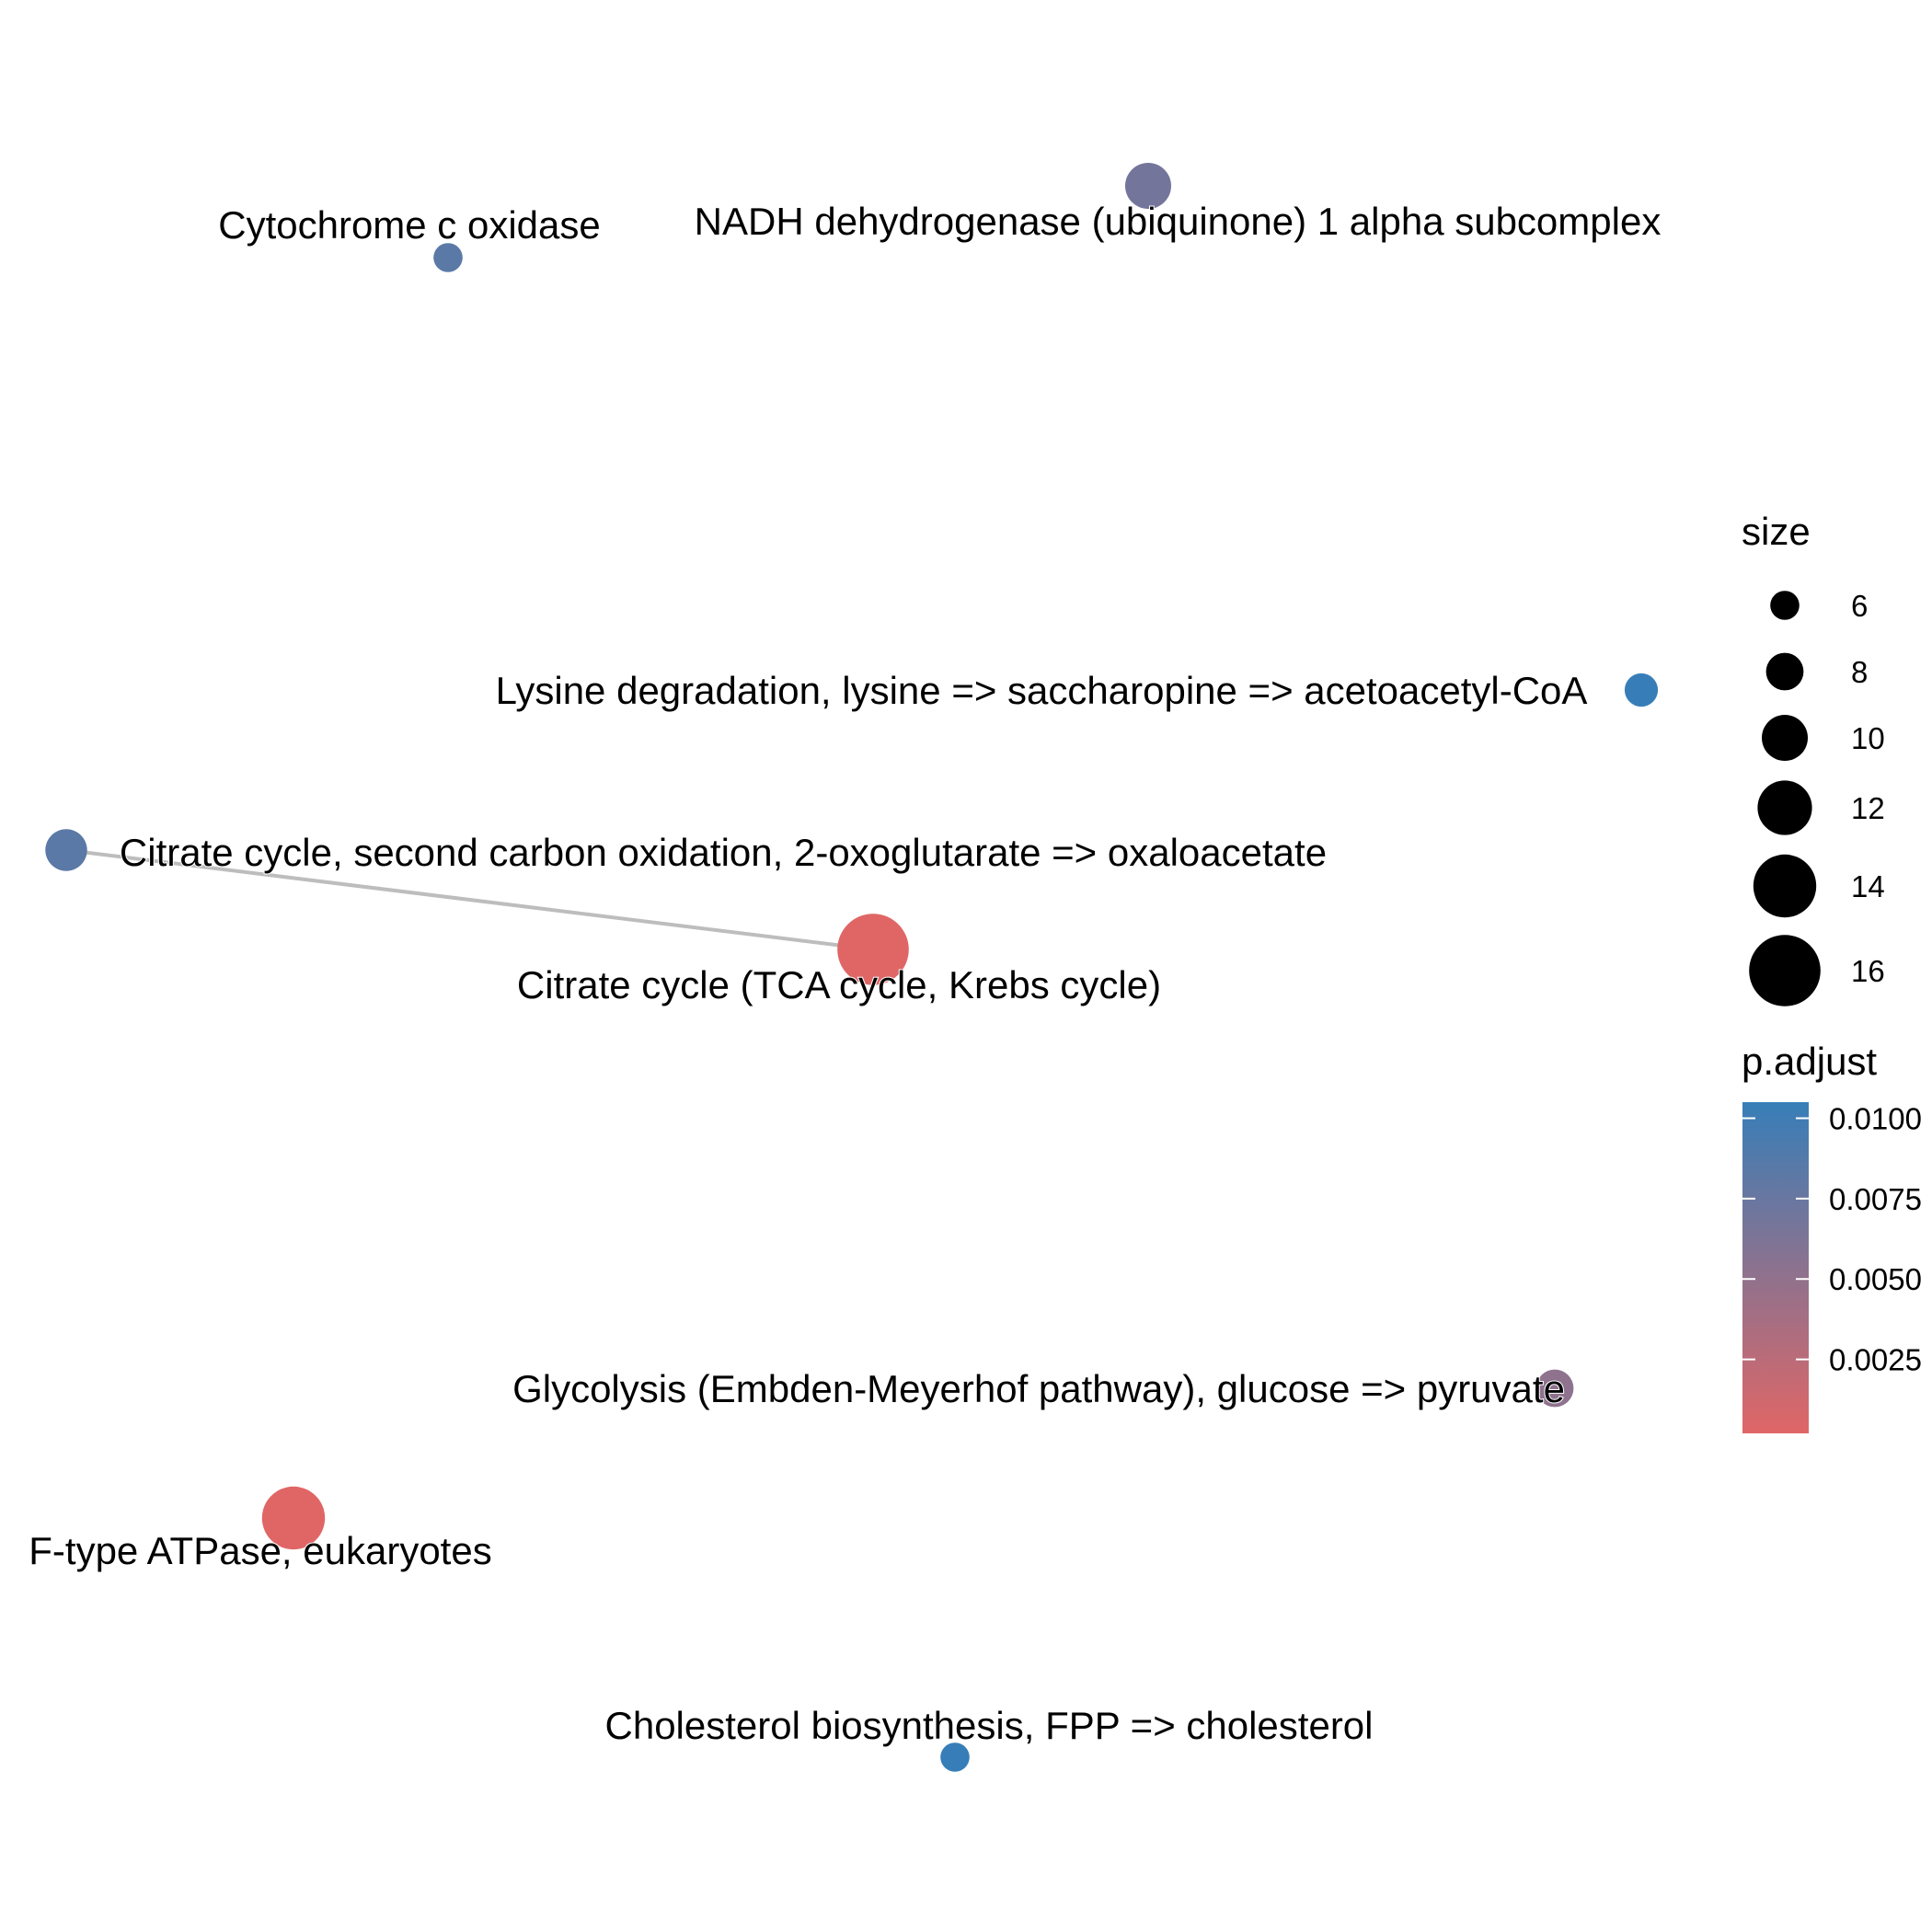 This screenshot has height=1932, width=1932. I want to click on color-legend-bar, so click(1775, 1267).